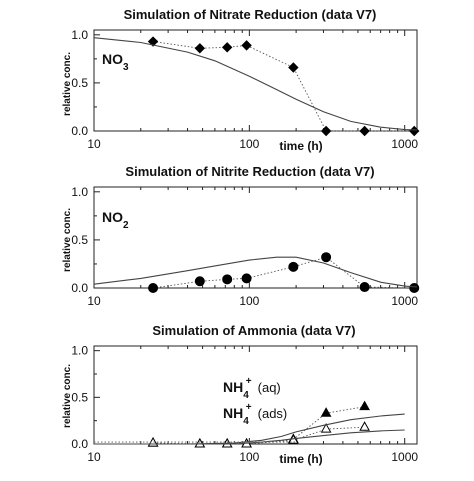  I want to click on nitrate-xlabel: time (h), so click(300, 146).